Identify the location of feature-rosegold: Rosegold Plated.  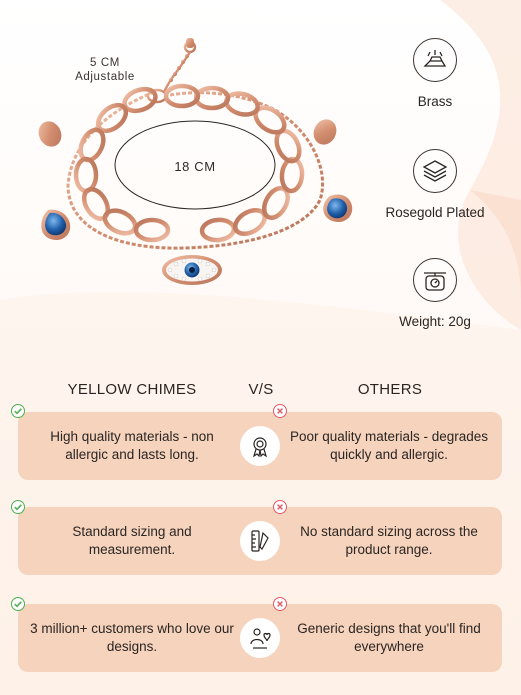
(435, 184).